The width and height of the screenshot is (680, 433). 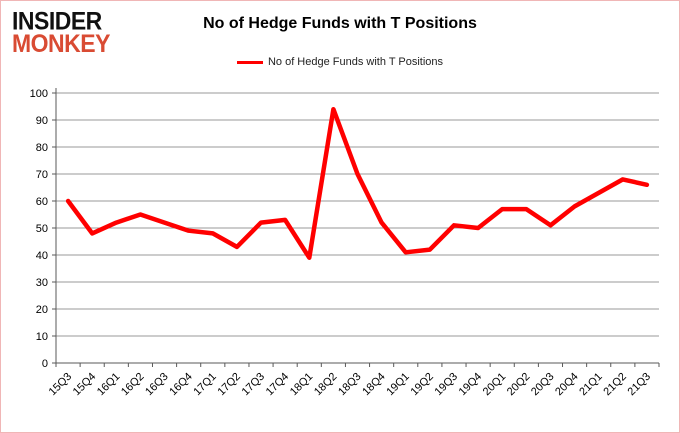 I want to click on x-axis-label: 19Q3, so click(x=447, y=385).